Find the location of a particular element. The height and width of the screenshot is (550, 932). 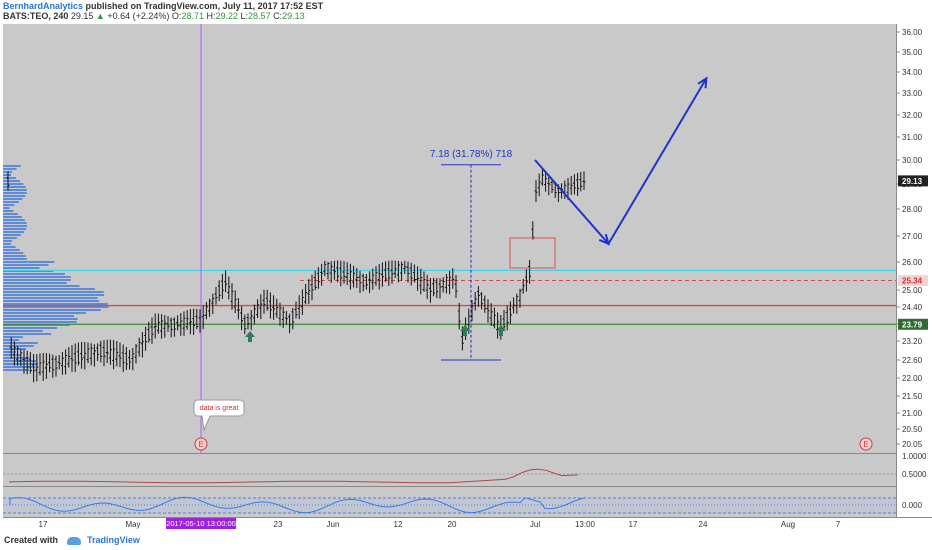

price-change: +0.64 (+2.24%) is located at coordinates (138, 16).